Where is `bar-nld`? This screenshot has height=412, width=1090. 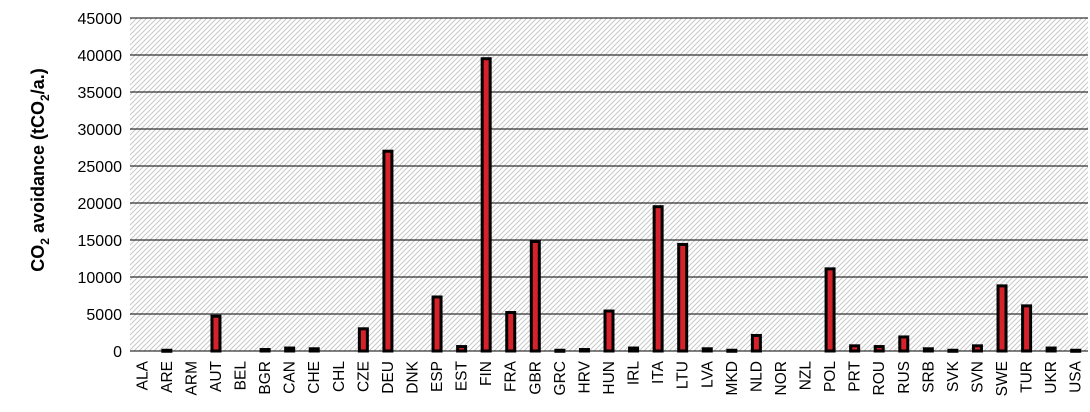 bar-nld is located at coordinates (756, 343).